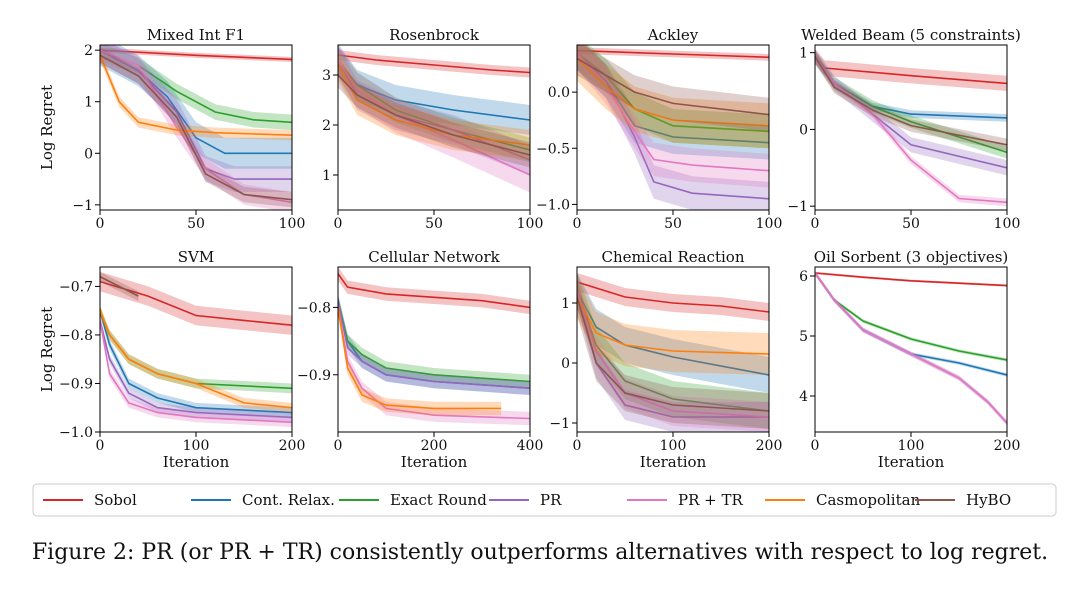 The height and width of the screenshot is (603, 1080). What do you see at coordinates (868, 500) in the screenshot?
I see `legend-label: Casmopolitan` at bounding box center [868, 500].